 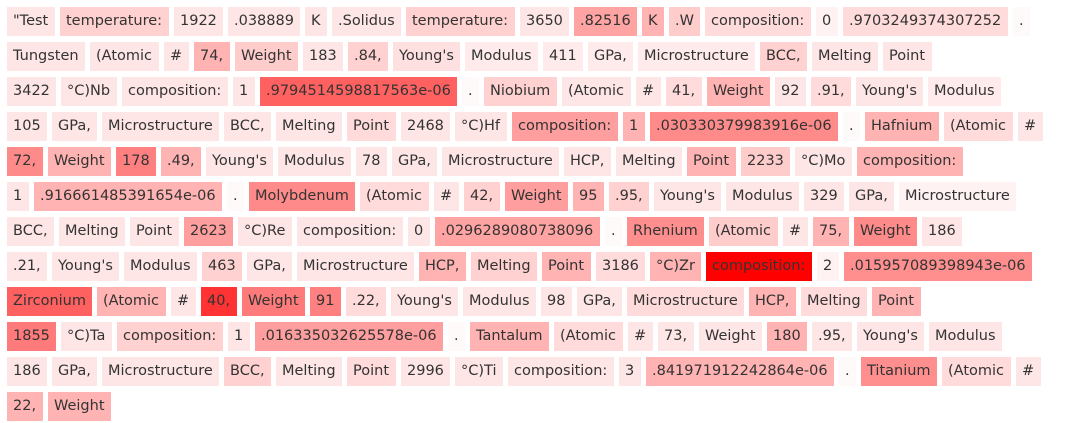 What do you see at coordinates (665, 231) in the screenshot?
I see `token: Rhenium` at bounding box center [665, 231].